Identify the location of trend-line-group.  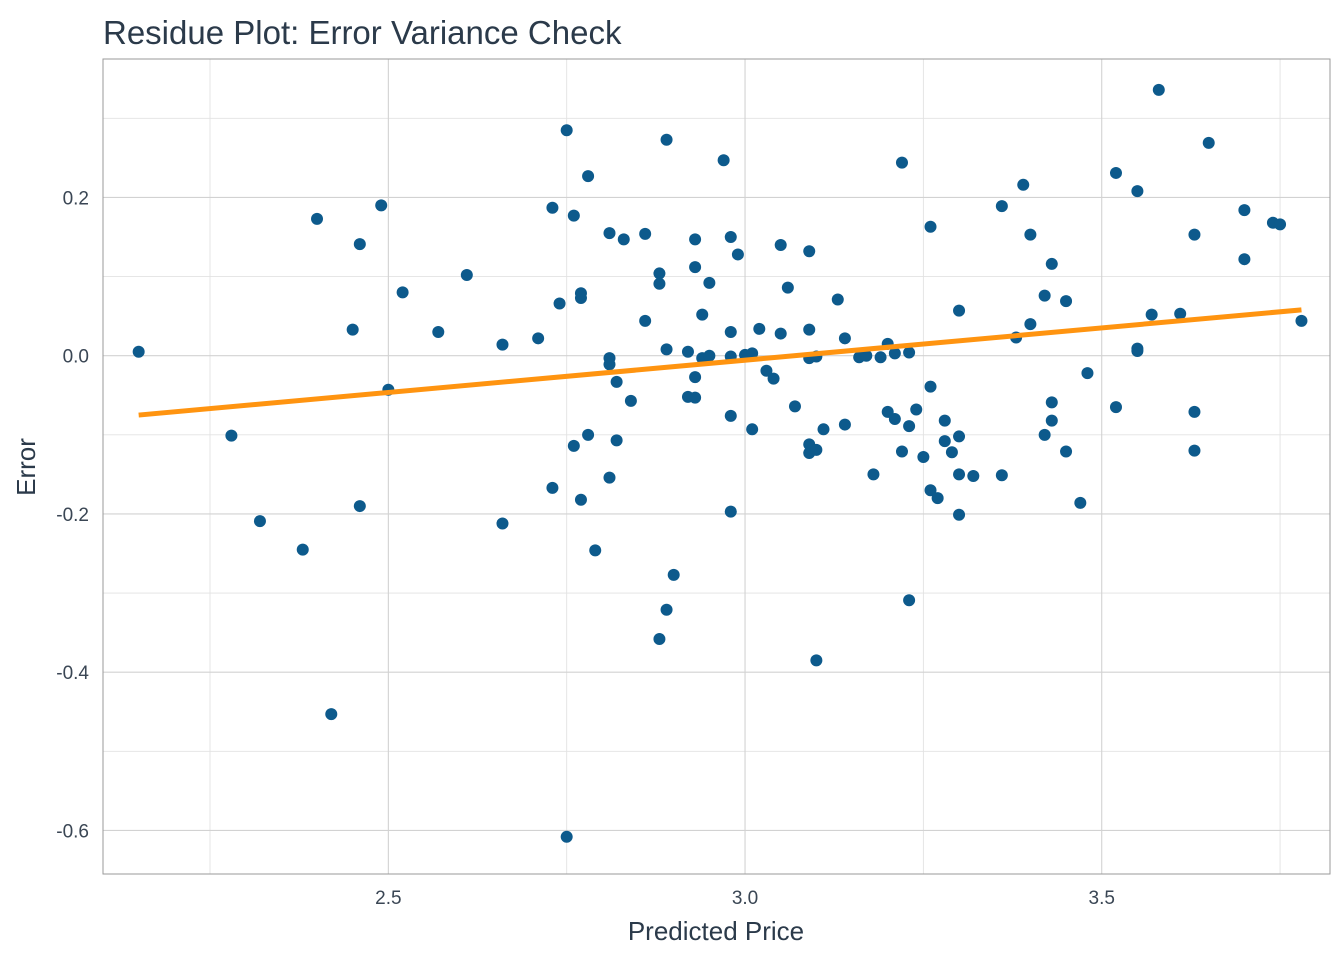
(720, 362).